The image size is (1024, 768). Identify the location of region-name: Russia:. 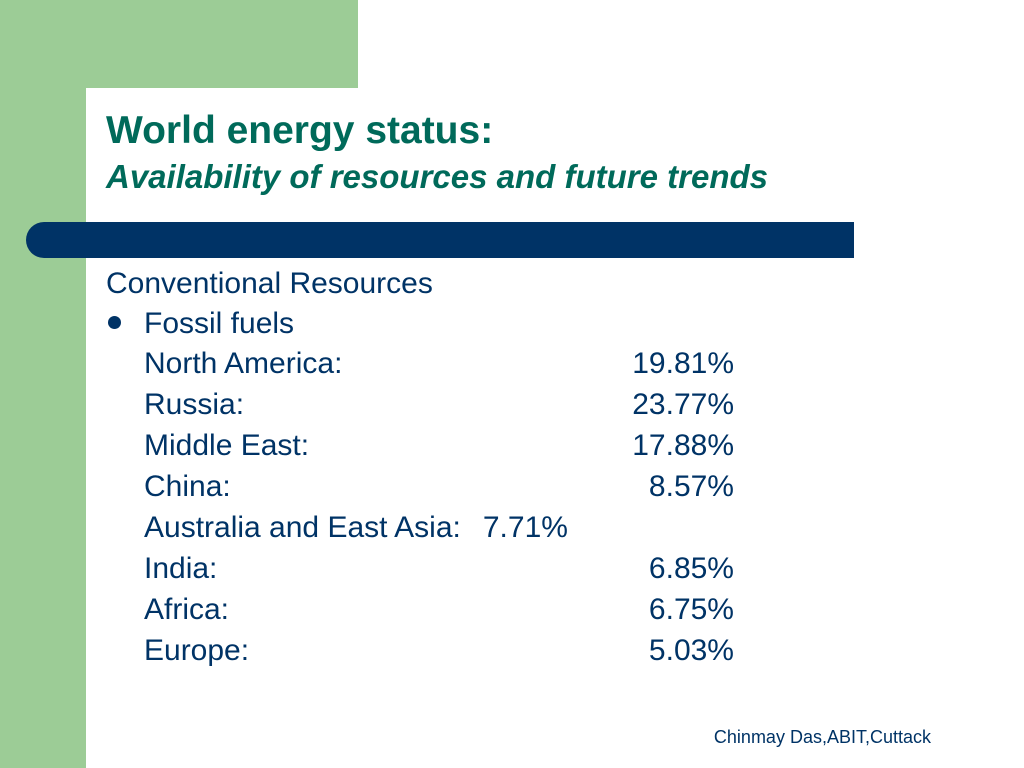
(194, 404).